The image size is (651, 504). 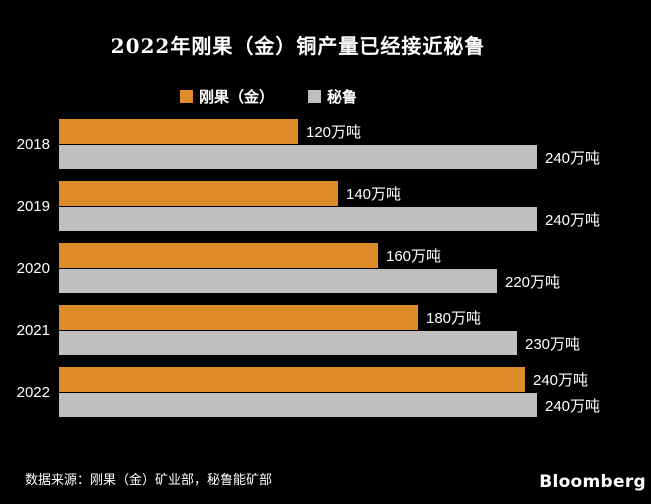 What do you see at coordinates (342, 97) in the screenshot?
I see `legend-label-peru: 秘鲁` at bounding box center [342, 97].